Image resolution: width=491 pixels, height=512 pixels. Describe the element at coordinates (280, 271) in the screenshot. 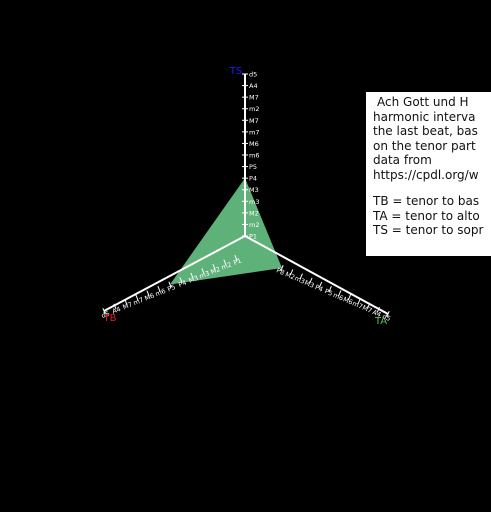

I see `tick-label: P8` at that location.